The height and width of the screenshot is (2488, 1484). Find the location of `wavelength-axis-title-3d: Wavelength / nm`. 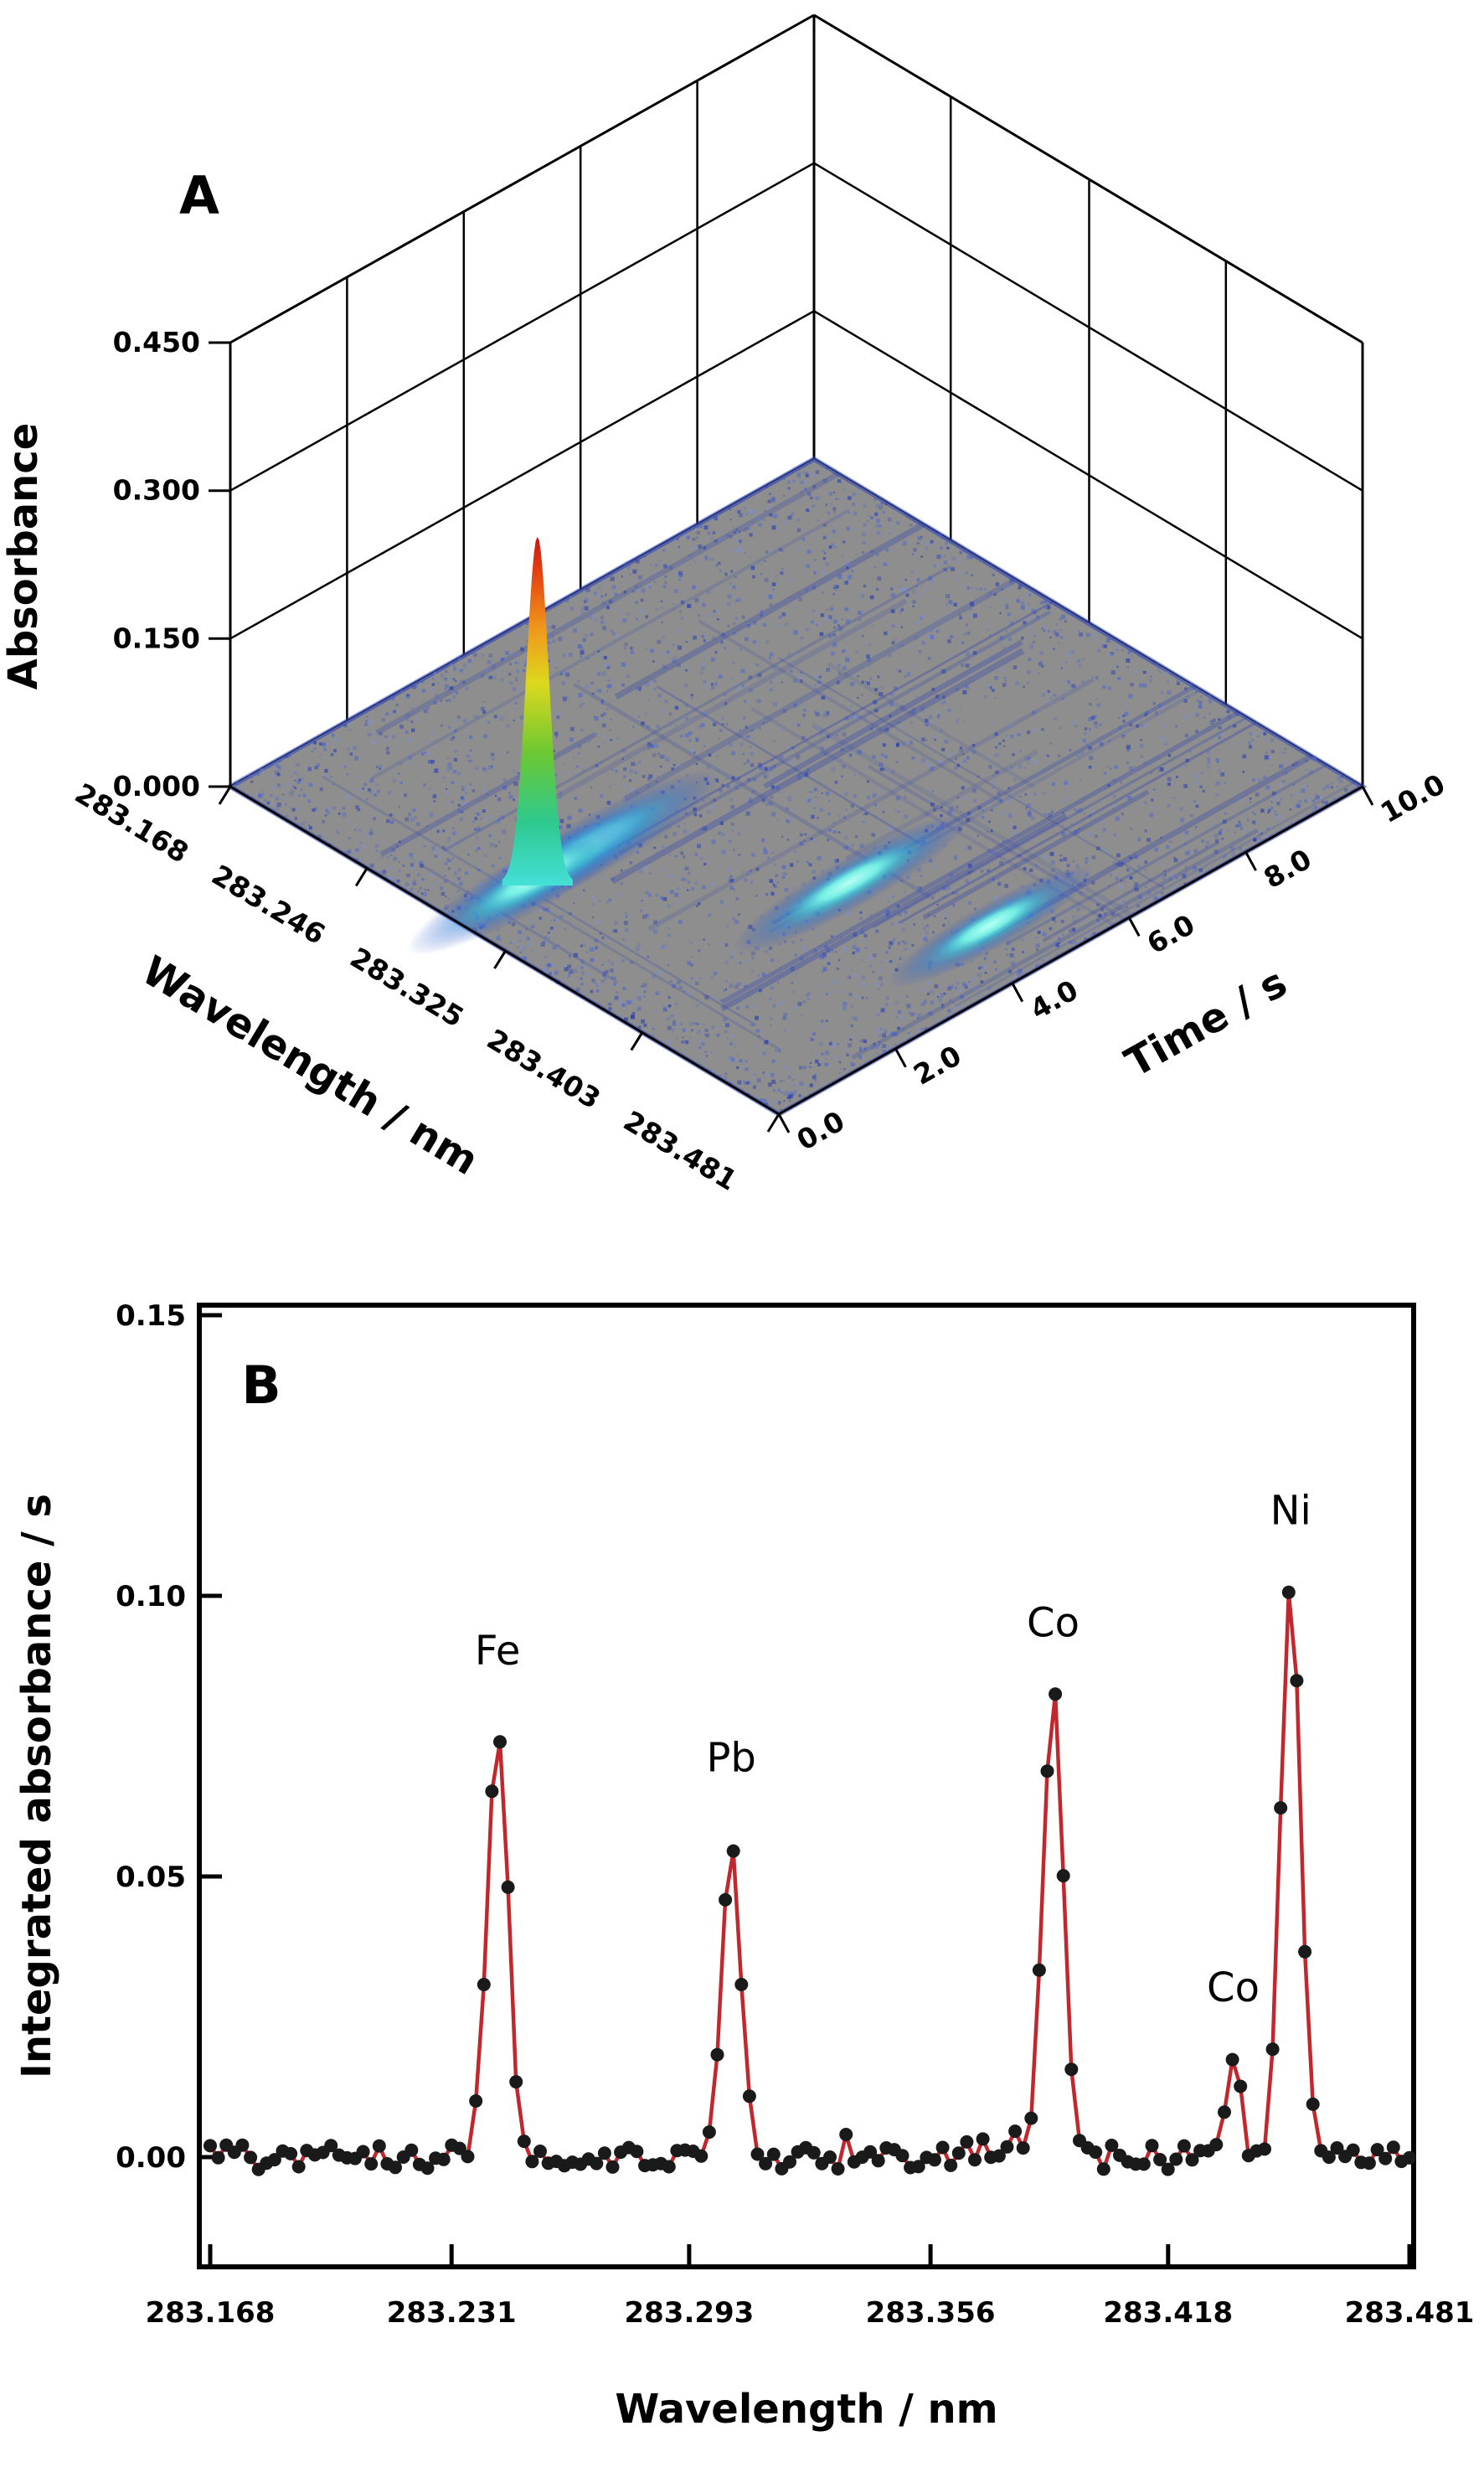

wavelength-axis-title-3d: Wavelength / nm is located at coordinates (310, 1066).